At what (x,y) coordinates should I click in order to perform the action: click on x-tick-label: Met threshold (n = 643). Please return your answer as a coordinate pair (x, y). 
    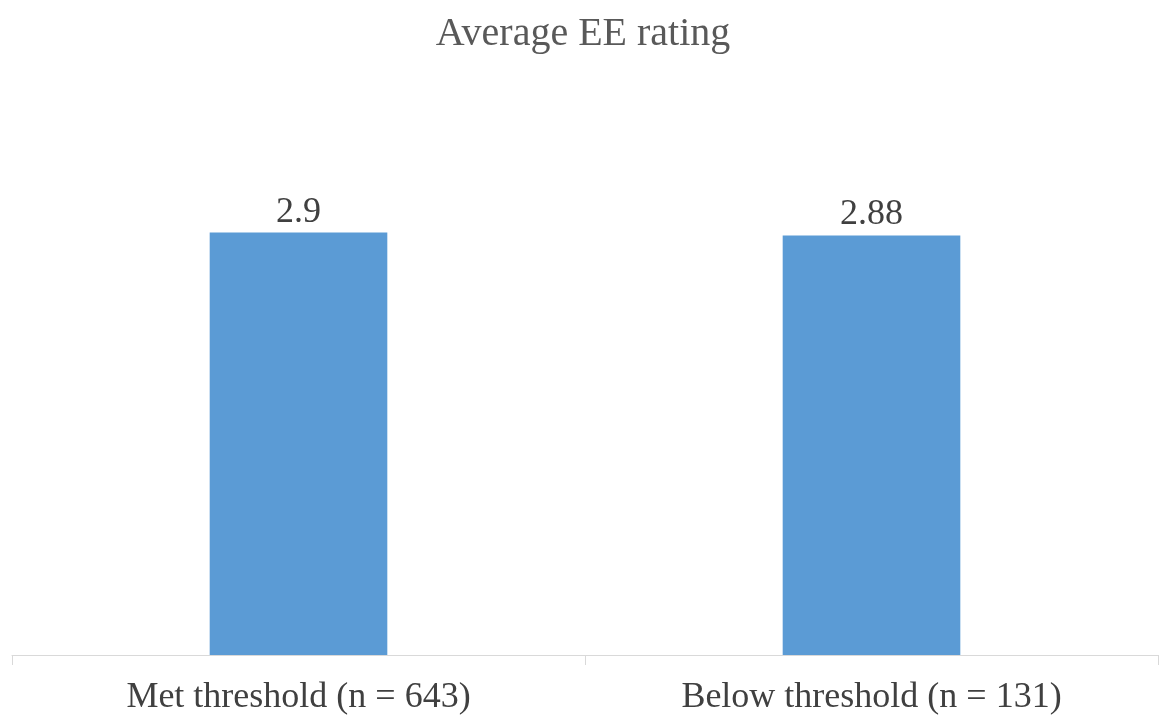
    Looking at the image, I should click on (298, 695).